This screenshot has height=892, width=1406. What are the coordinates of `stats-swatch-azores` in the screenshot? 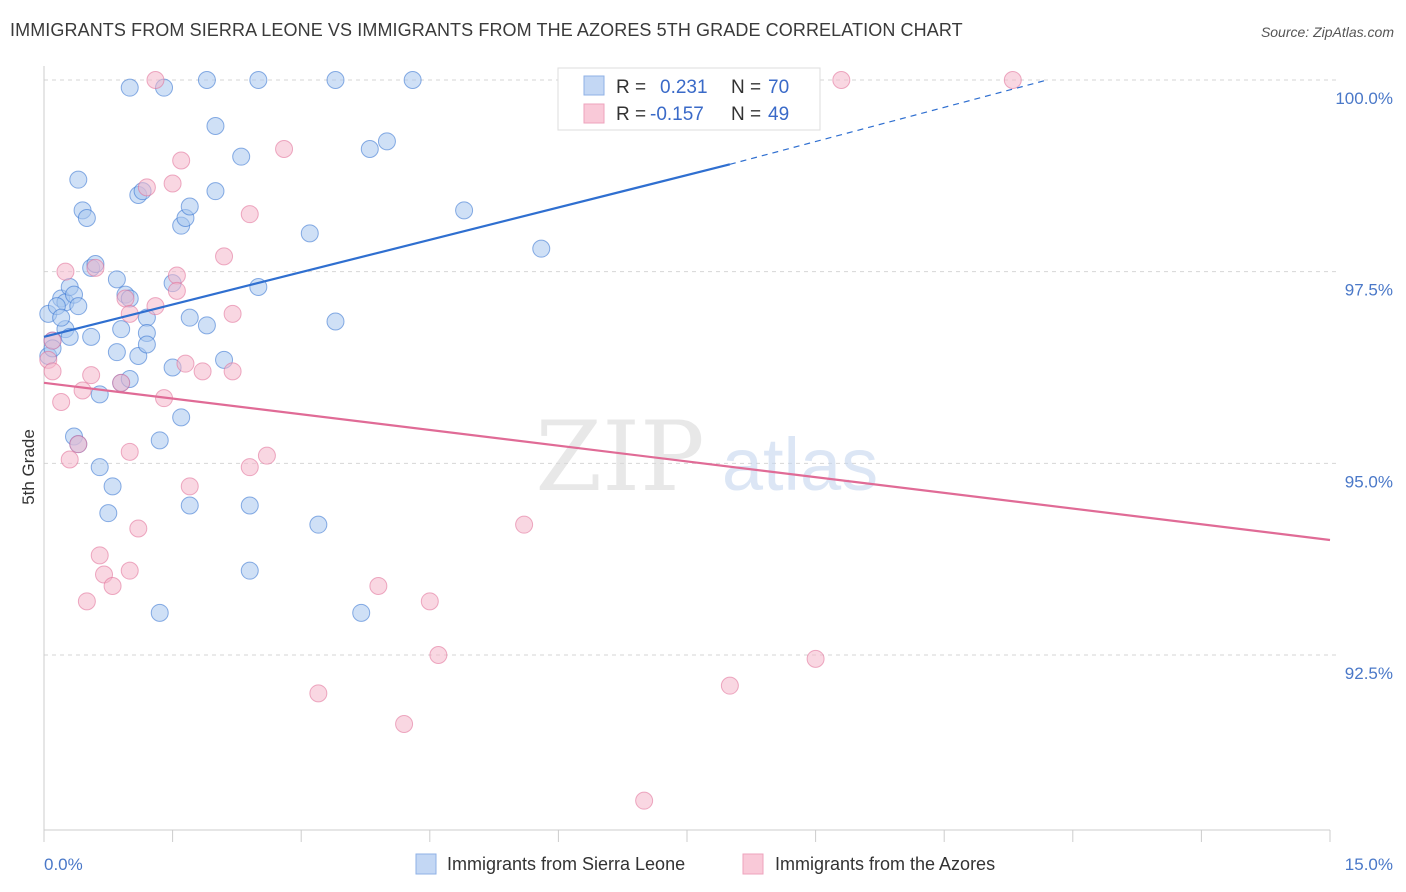 It's located at (594, 113).